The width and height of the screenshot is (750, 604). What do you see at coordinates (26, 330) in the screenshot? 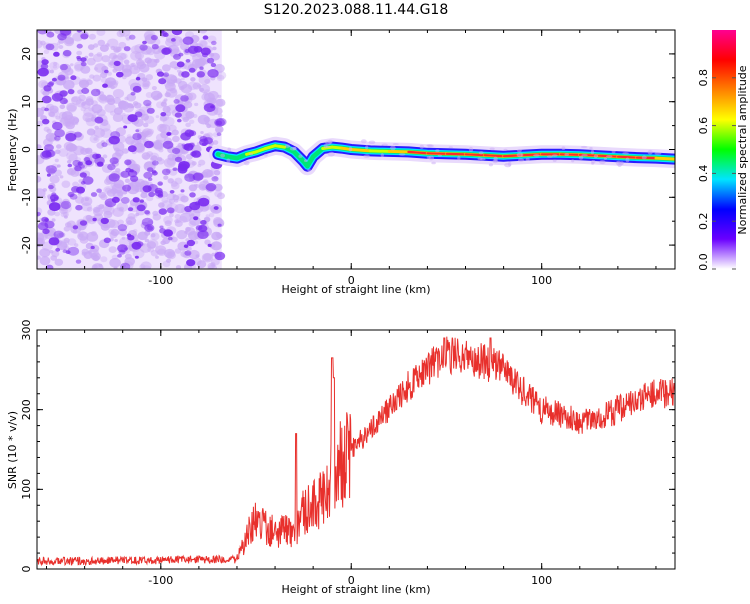
I see `snr-ytick-label: 300` at bounding box center [26, 330].